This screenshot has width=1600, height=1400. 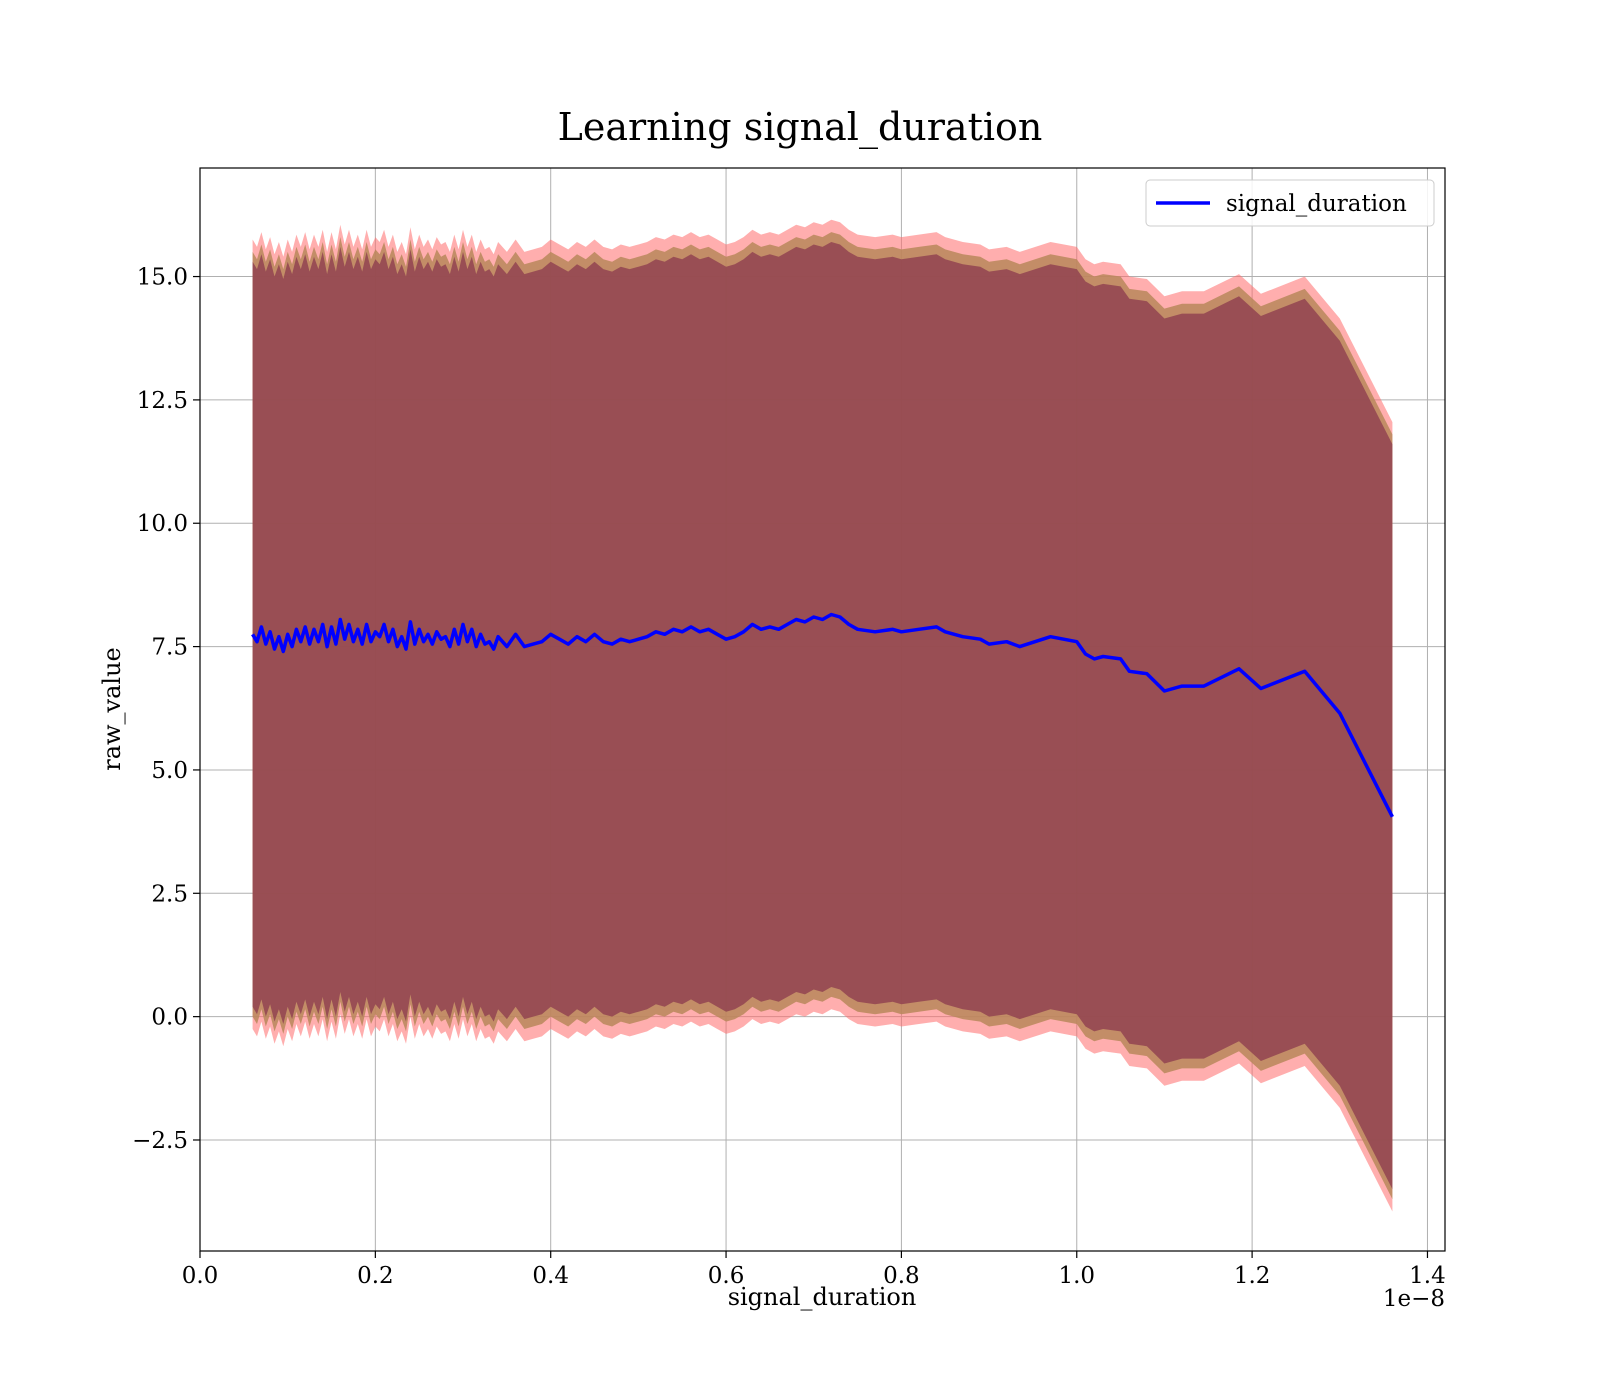 I want to click on x-tick-label: 0.4, so click(x=550, y=1276).